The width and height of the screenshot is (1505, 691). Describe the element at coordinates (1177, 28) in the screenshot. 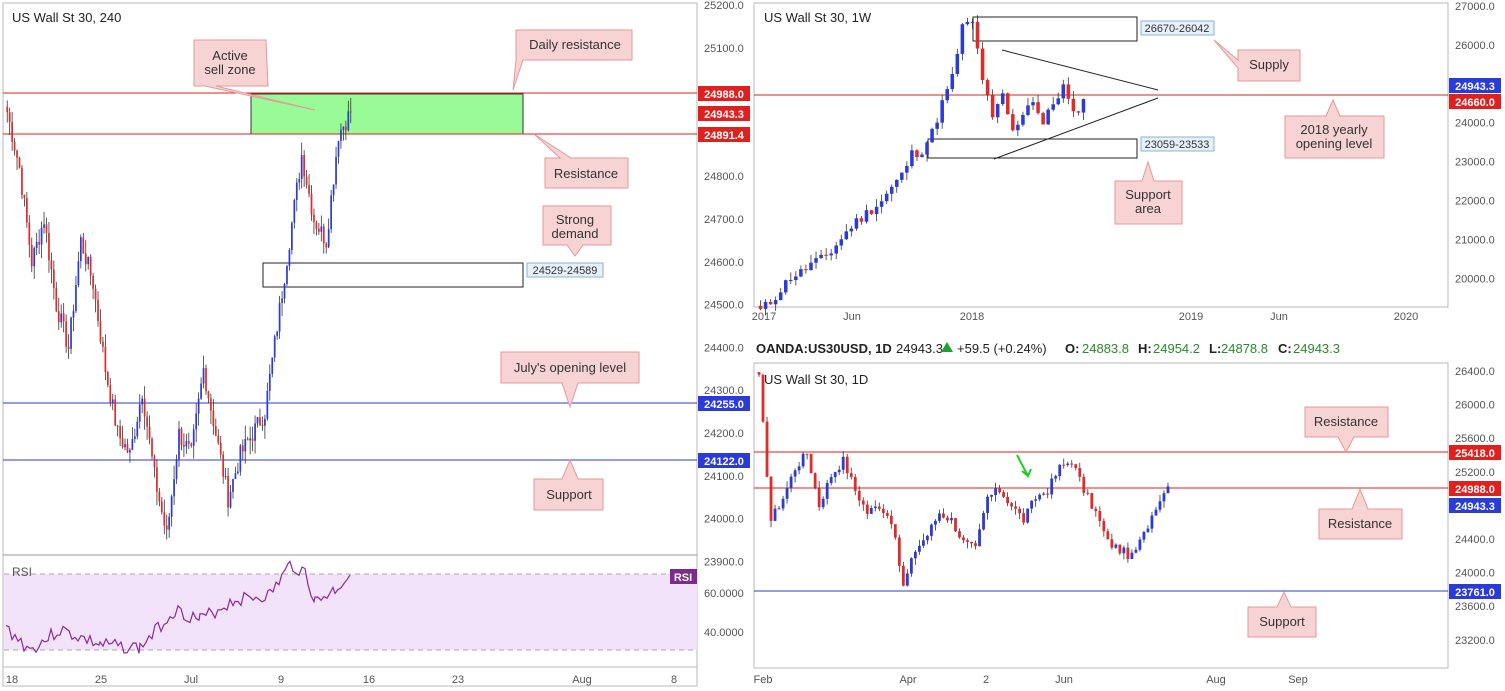

I see `supply-label-box` at that location.